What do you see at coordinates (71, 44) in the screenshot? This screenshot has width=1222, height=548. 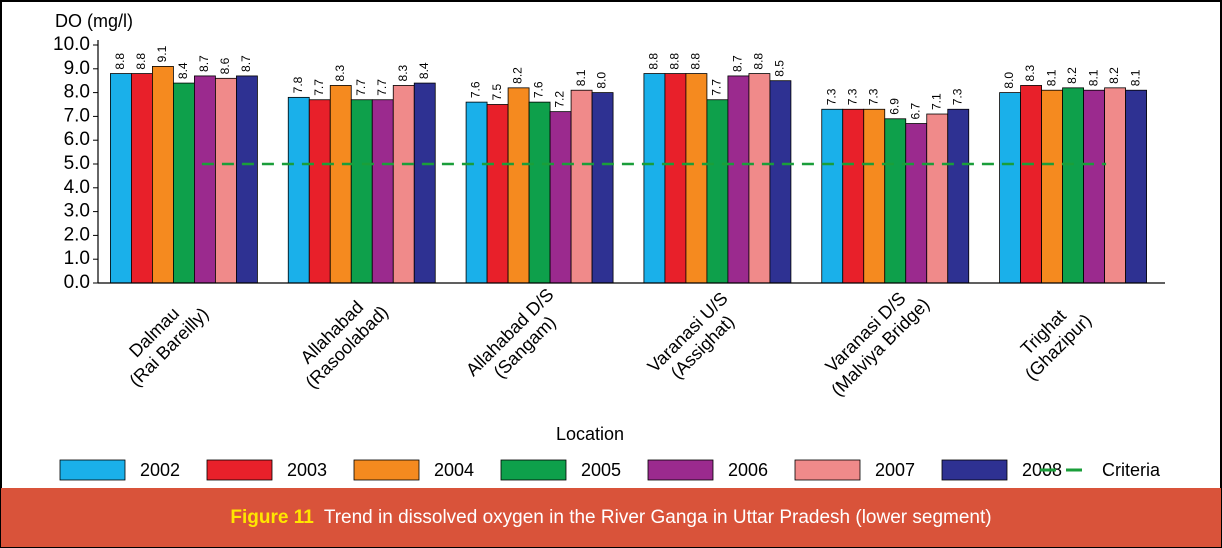 I see `y-tick-label: 10.0` at bounding box center [71, 44].